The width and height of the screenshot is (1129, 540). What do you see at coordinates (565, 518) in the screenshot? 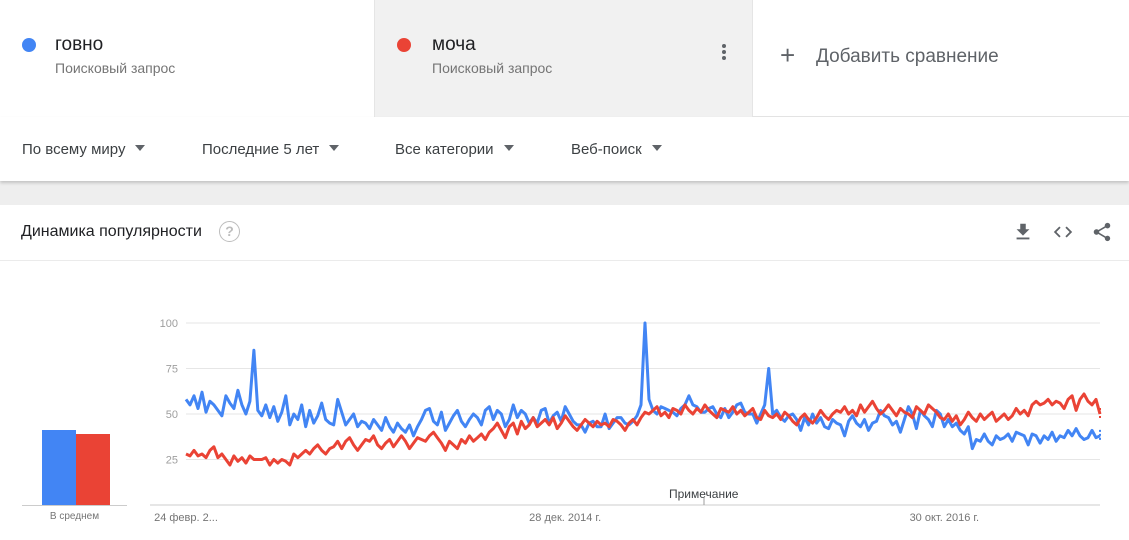
I see `x-tick-label: 28 дек. 2014 г.` at bounding box center [565, 518].